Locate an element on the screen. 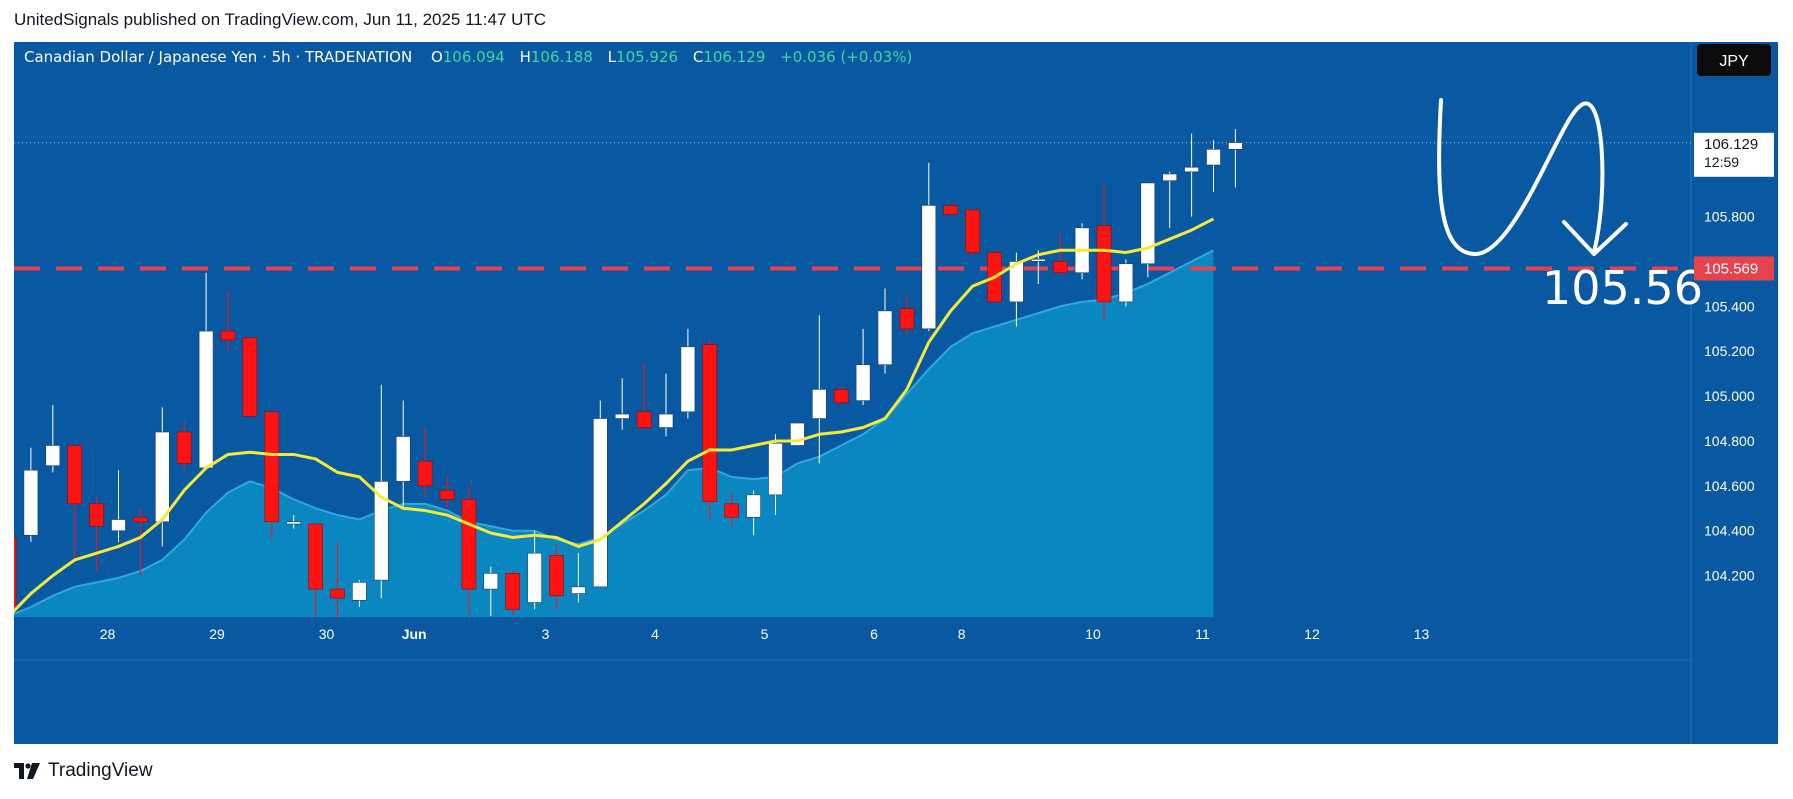 Image resolution: width=1793 pixels, height=799 pixels. level-price-tag: 105.569 is located at coordinates (1734, 268).